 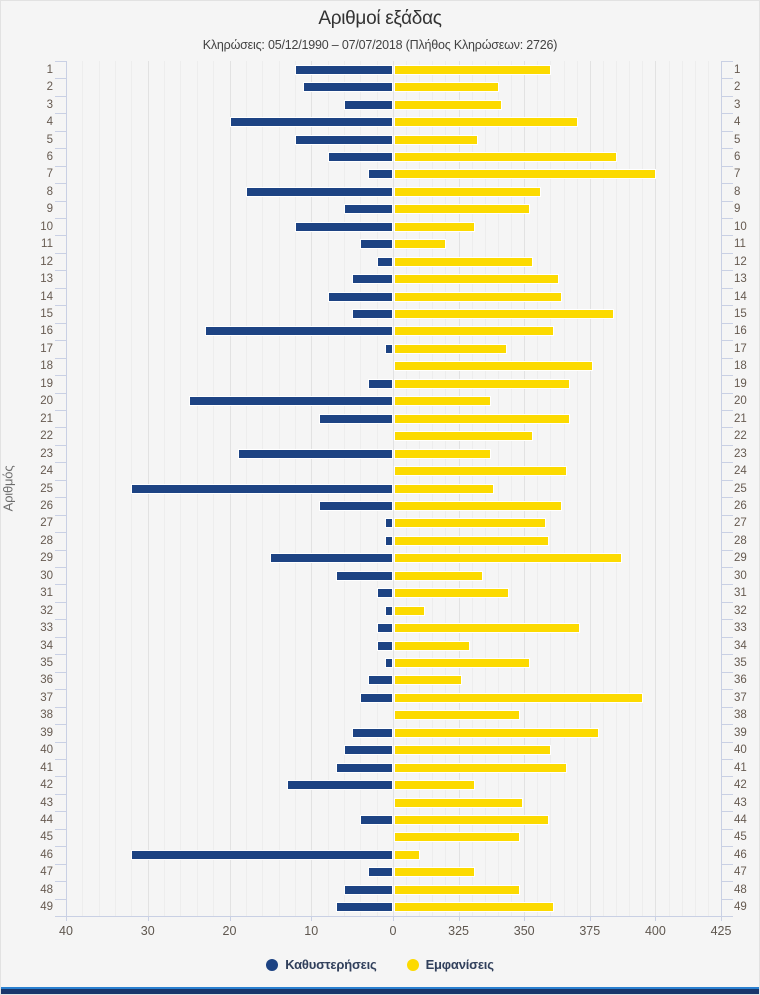 I want to click on category-label-right: 45, so click(x=740, y=837).